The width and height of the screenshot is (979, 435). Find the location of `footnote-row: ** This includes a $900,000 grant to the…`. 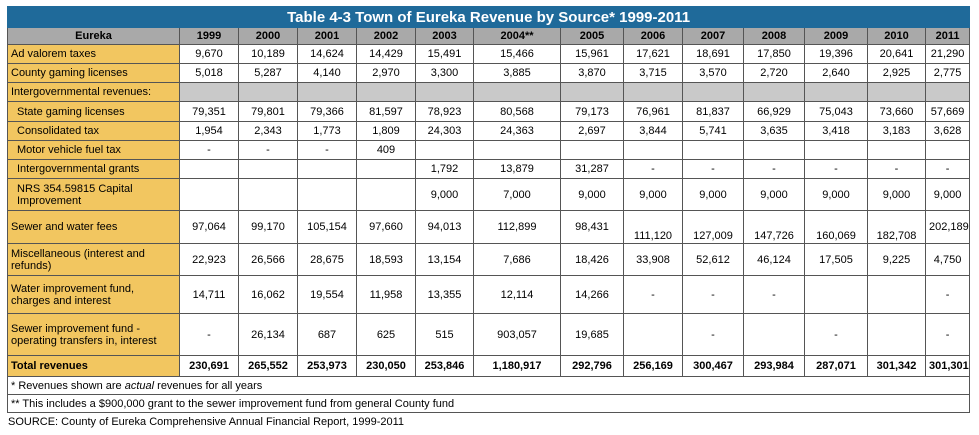

footnote-row: ** This includes a $900,000 grant to the… is located at coordinates (488, 403).